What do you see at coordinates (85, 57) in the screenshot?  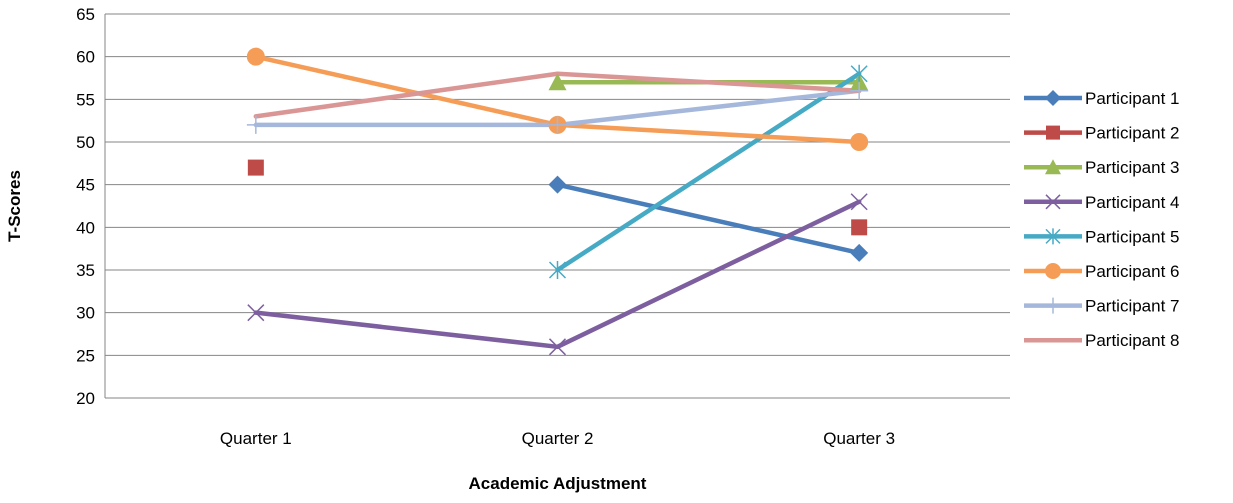 I see `y-tick-label: 60` at bounding box center [85, 57].